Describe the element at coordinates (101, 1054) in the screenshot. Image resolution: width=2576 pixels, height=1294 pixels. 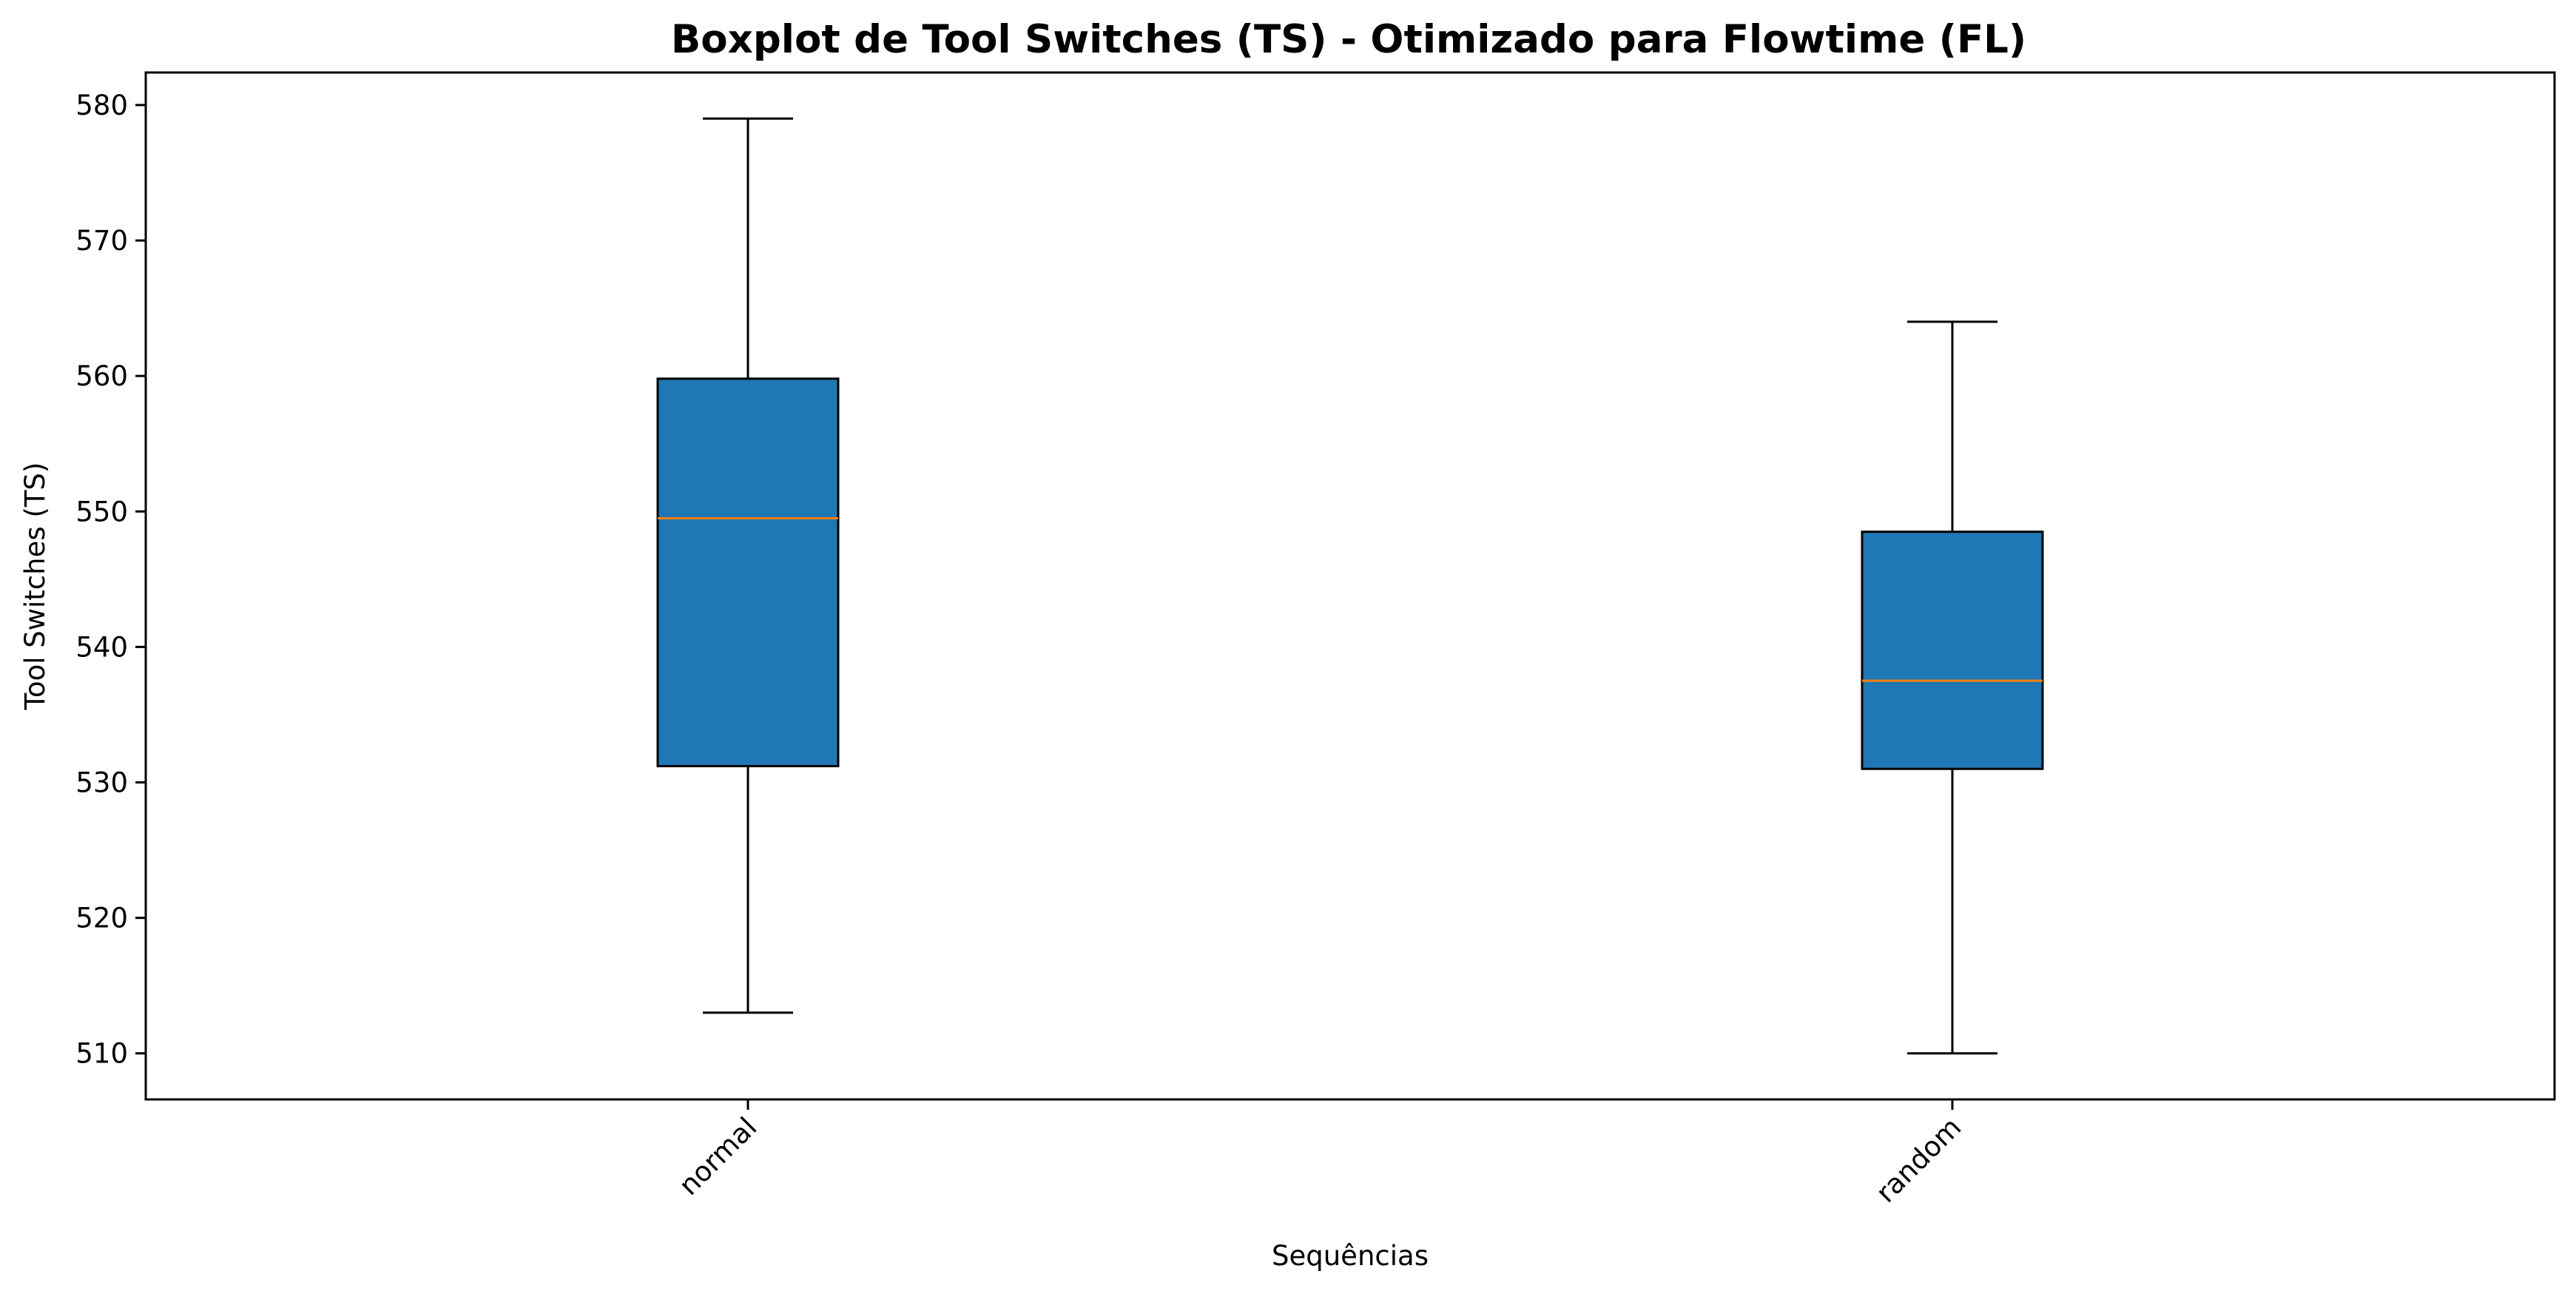
I see `y-tick-label: 510` at that location.